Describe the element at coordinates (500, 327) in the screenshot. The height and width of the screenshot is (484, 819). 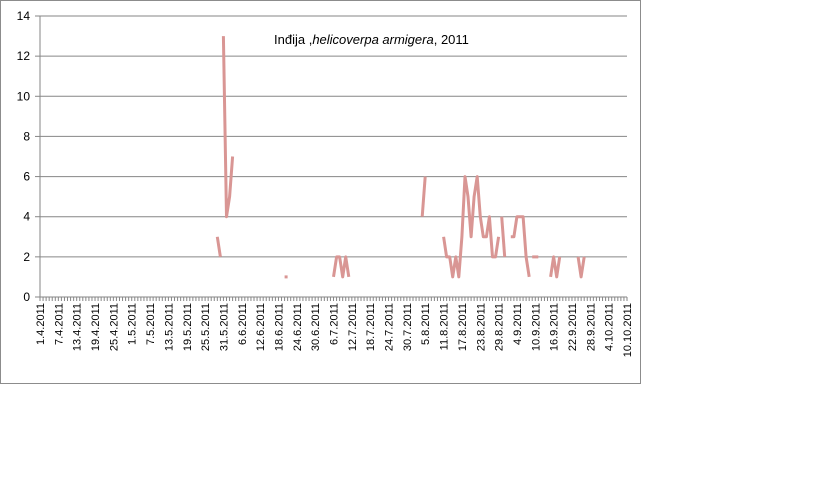
I see `x-tick-label: 29.8.2011` at that location.